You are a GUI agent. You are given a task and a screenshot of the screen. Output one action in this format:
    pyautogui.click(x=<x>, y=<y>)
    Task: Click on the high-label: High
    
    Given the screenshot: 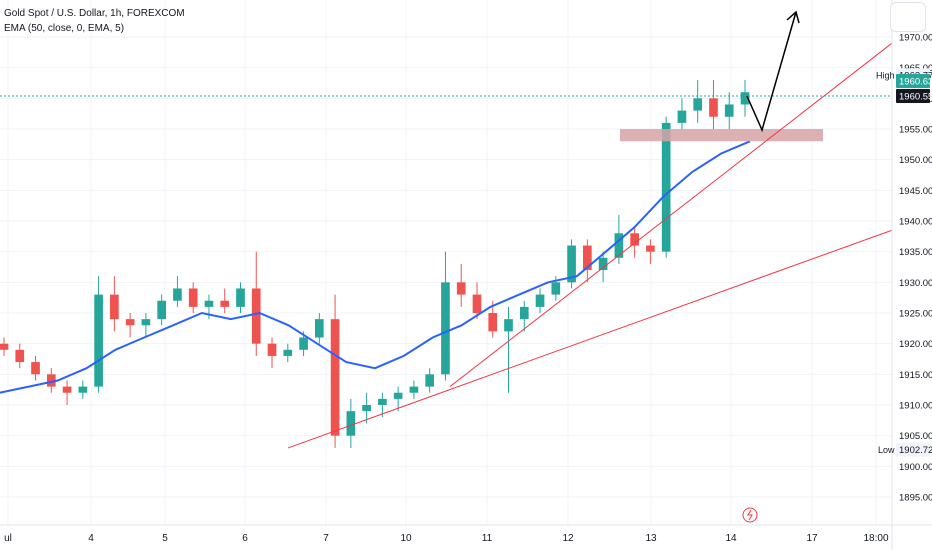 What is the action you would take?
    pyautogui.click(x=885, y=76)
    